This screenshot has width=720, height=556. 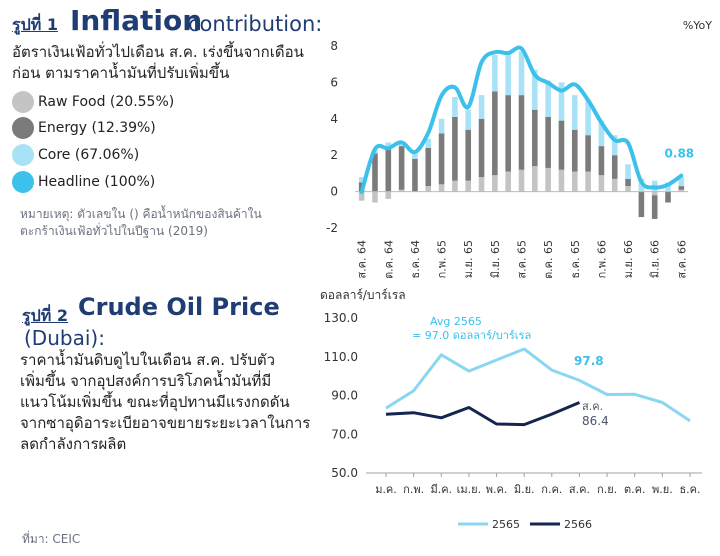 I want to click on legend-item-energy: Energy (12.39%), so click(x=84, y=128).